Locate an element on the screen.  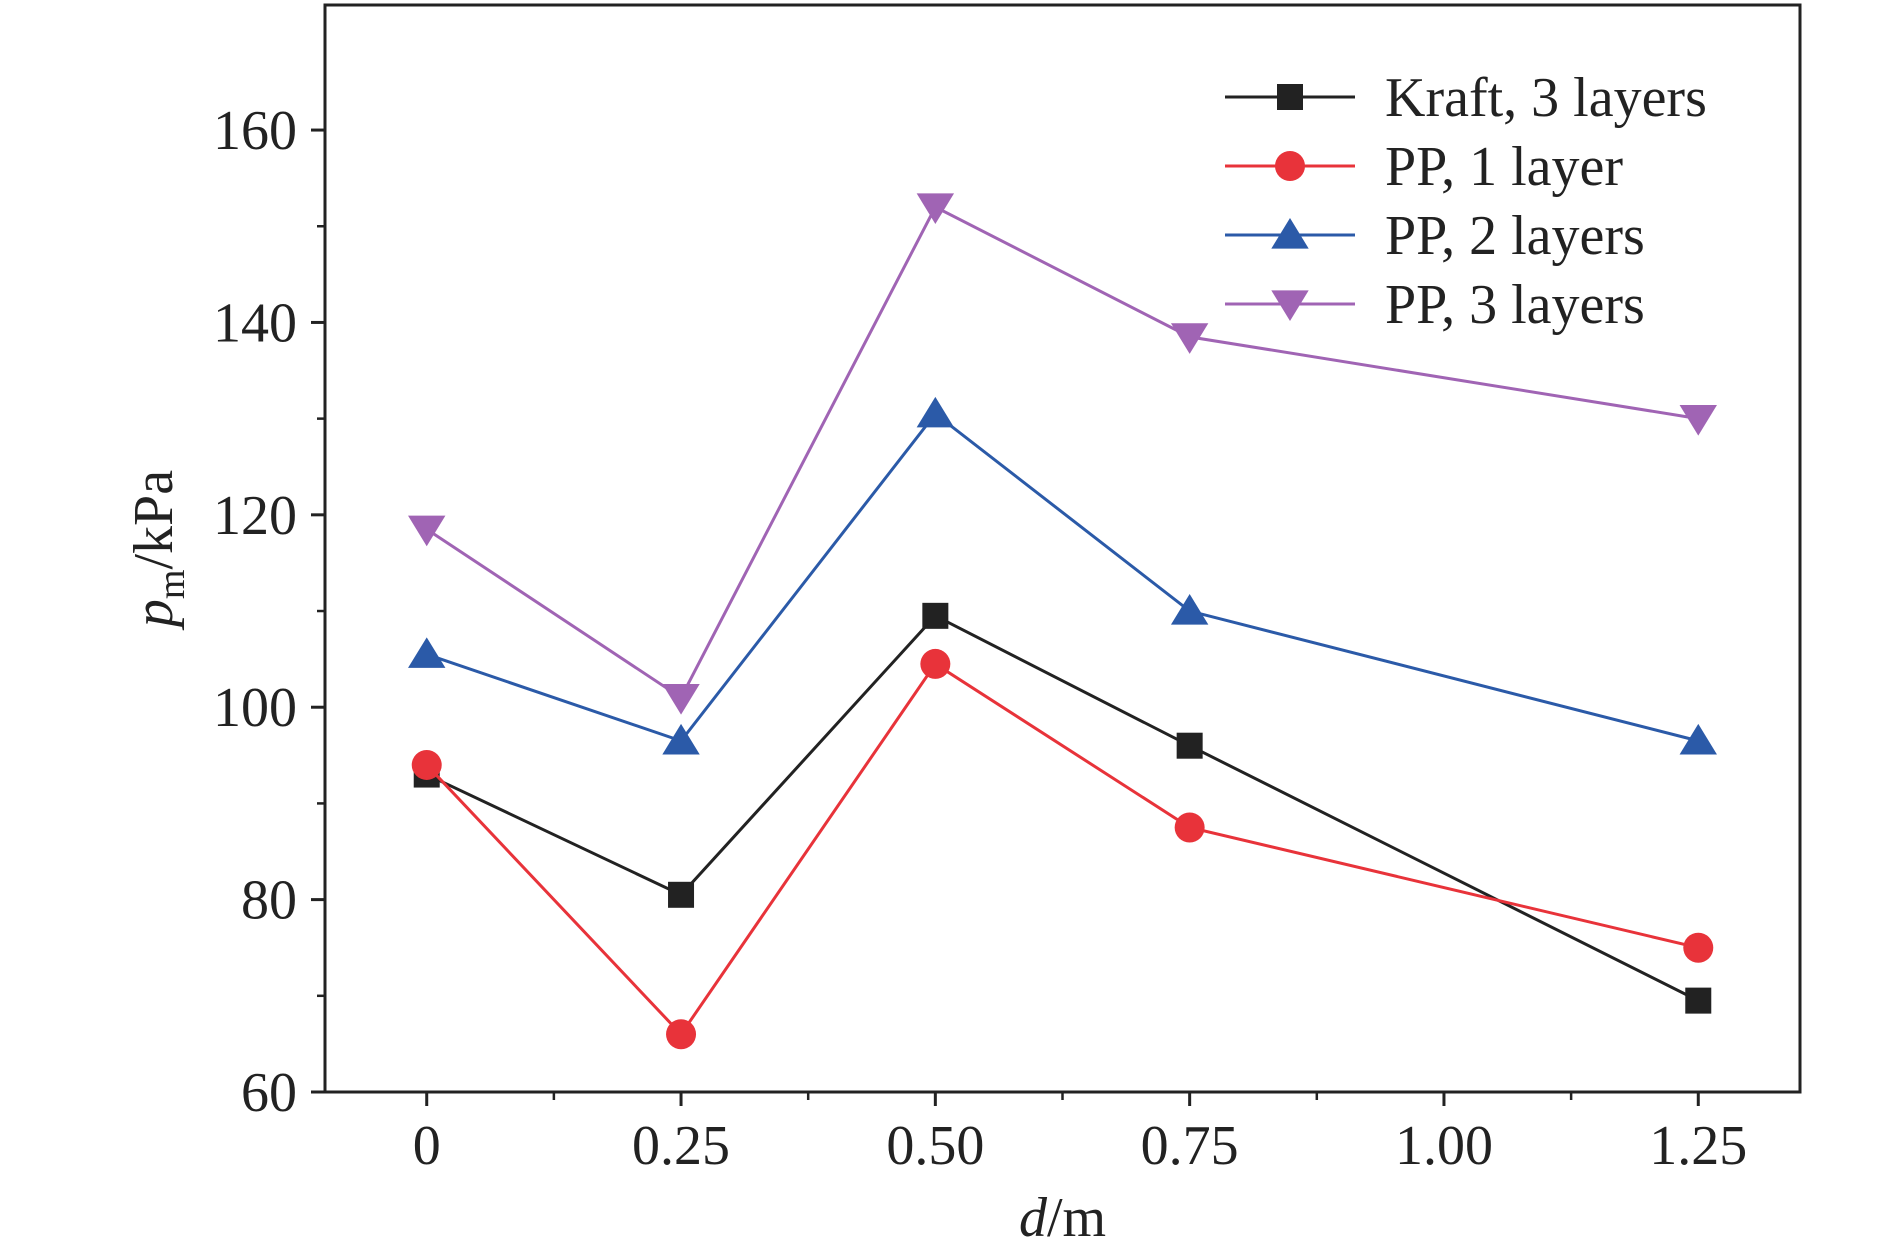
legend-item-0: Kraft, 3 layers is located at coordinates (1466, 98).